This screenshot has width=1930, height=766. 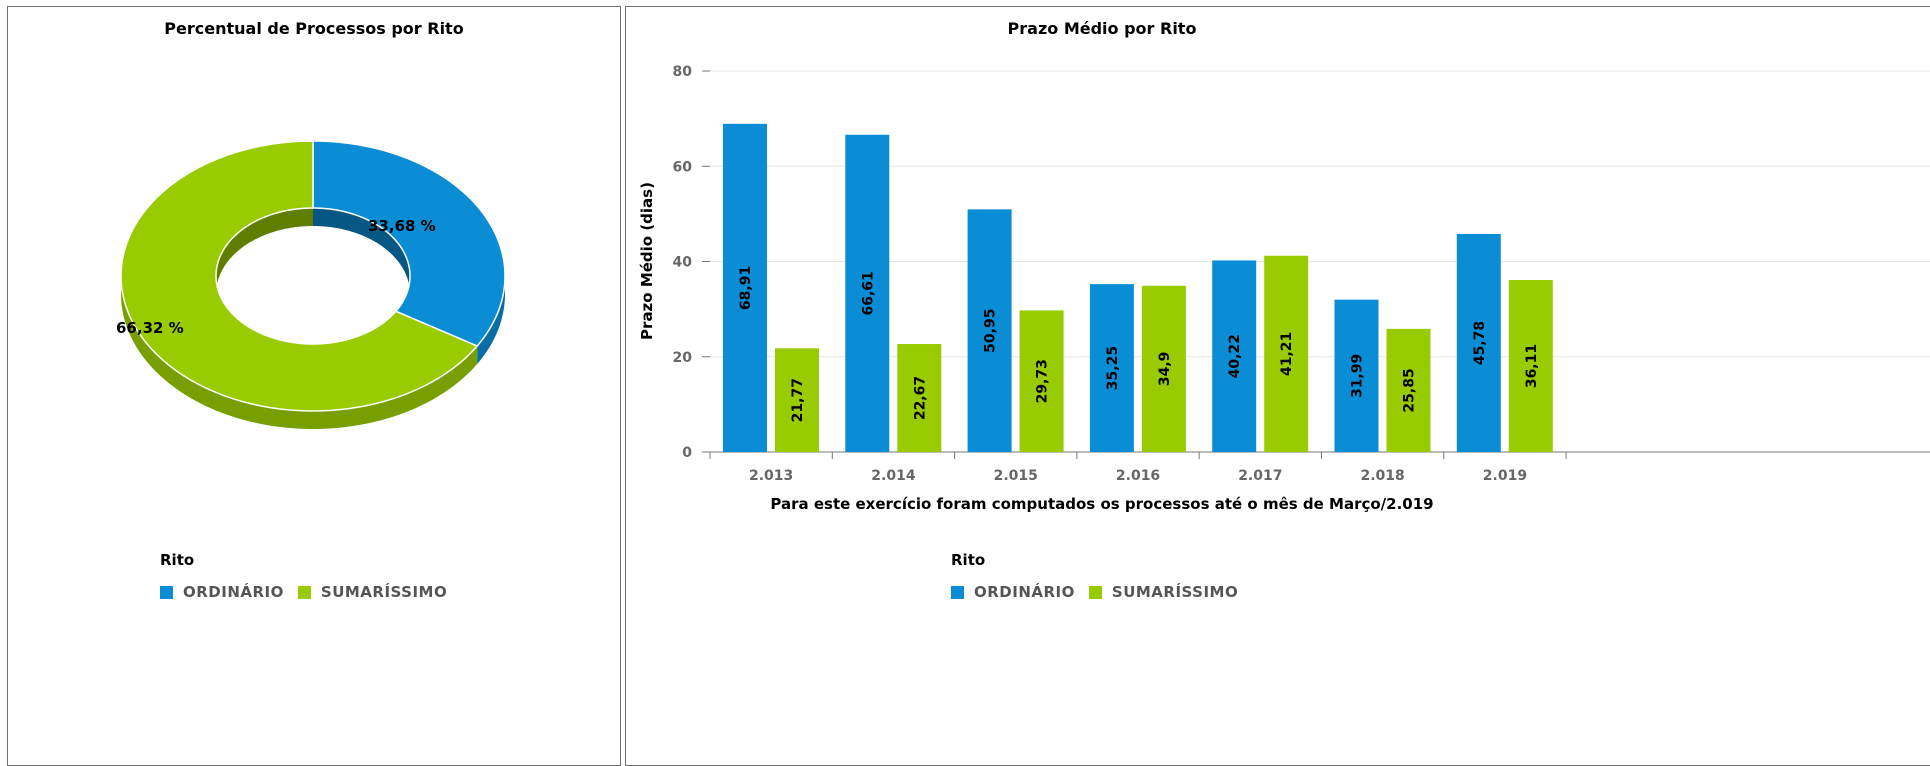 What do you see at coordinates (683, 72) in the screenshot?
I see `y-tick-label: 80` at bounding box center [683, 72].